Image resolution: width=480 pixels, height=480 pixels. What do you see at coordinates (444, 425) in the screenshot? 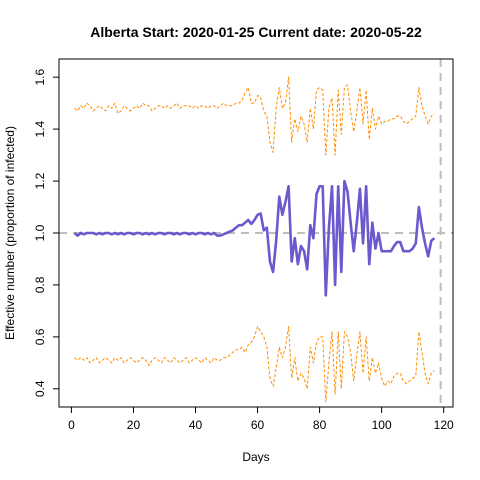
I see `x-tick-label: 120` at bounding box center [444, 425].